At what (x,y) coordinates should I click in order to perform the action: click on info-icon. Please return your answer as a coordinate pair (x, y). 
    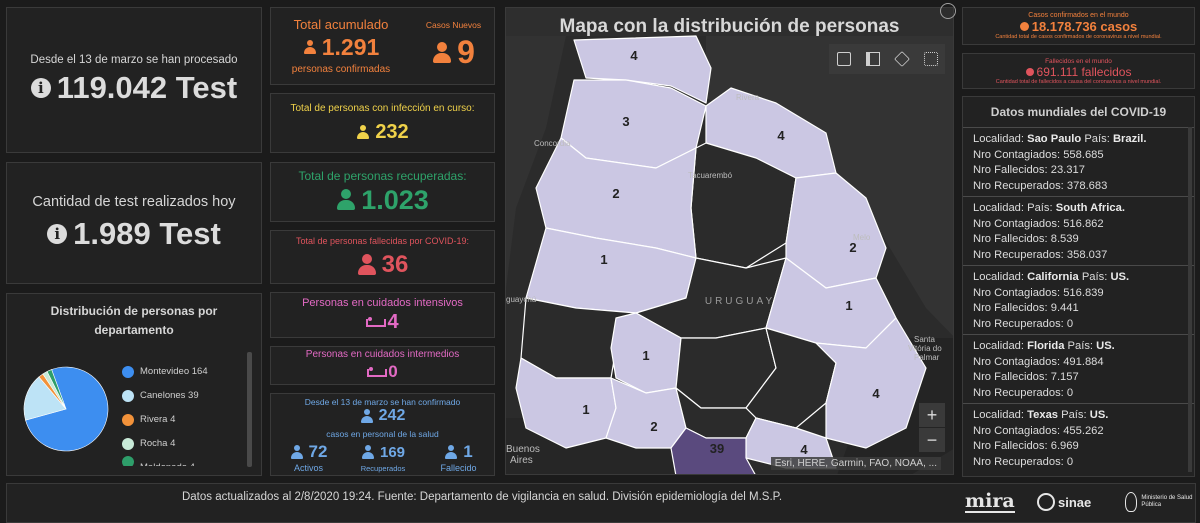
    Looking at the image, I should click on (1024, 26).